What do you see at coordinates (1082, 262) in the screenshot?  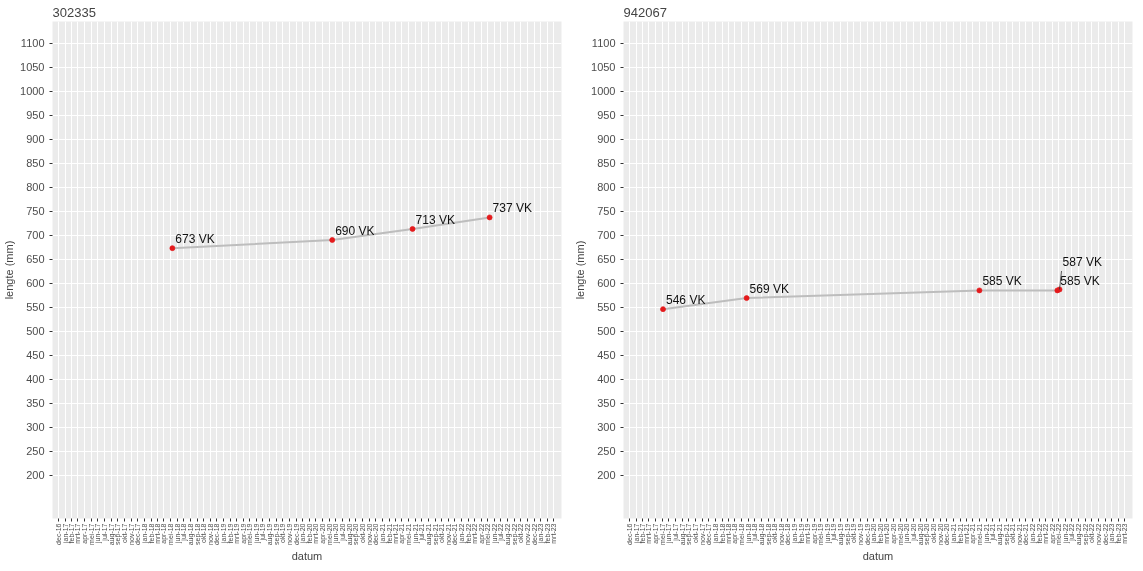 I see `data-label: 587 VK` at bounding box center [1082, 262].